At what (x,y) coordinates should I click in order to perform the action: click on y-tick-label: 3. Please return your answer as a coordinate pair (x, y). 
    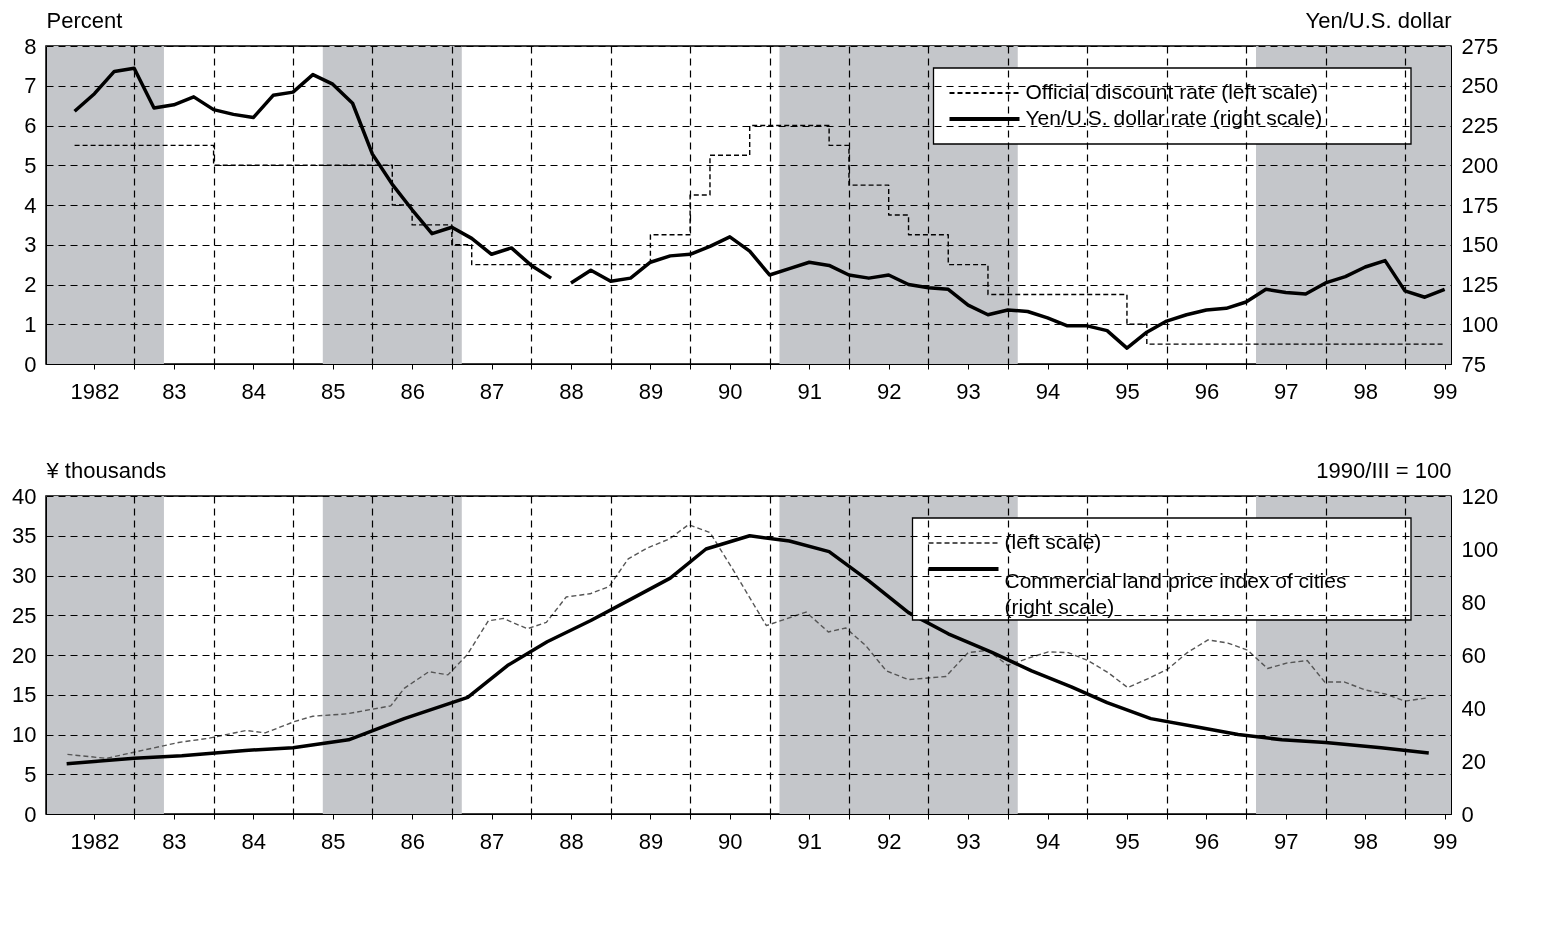
    Looking at the image, I should click on (30, 245).